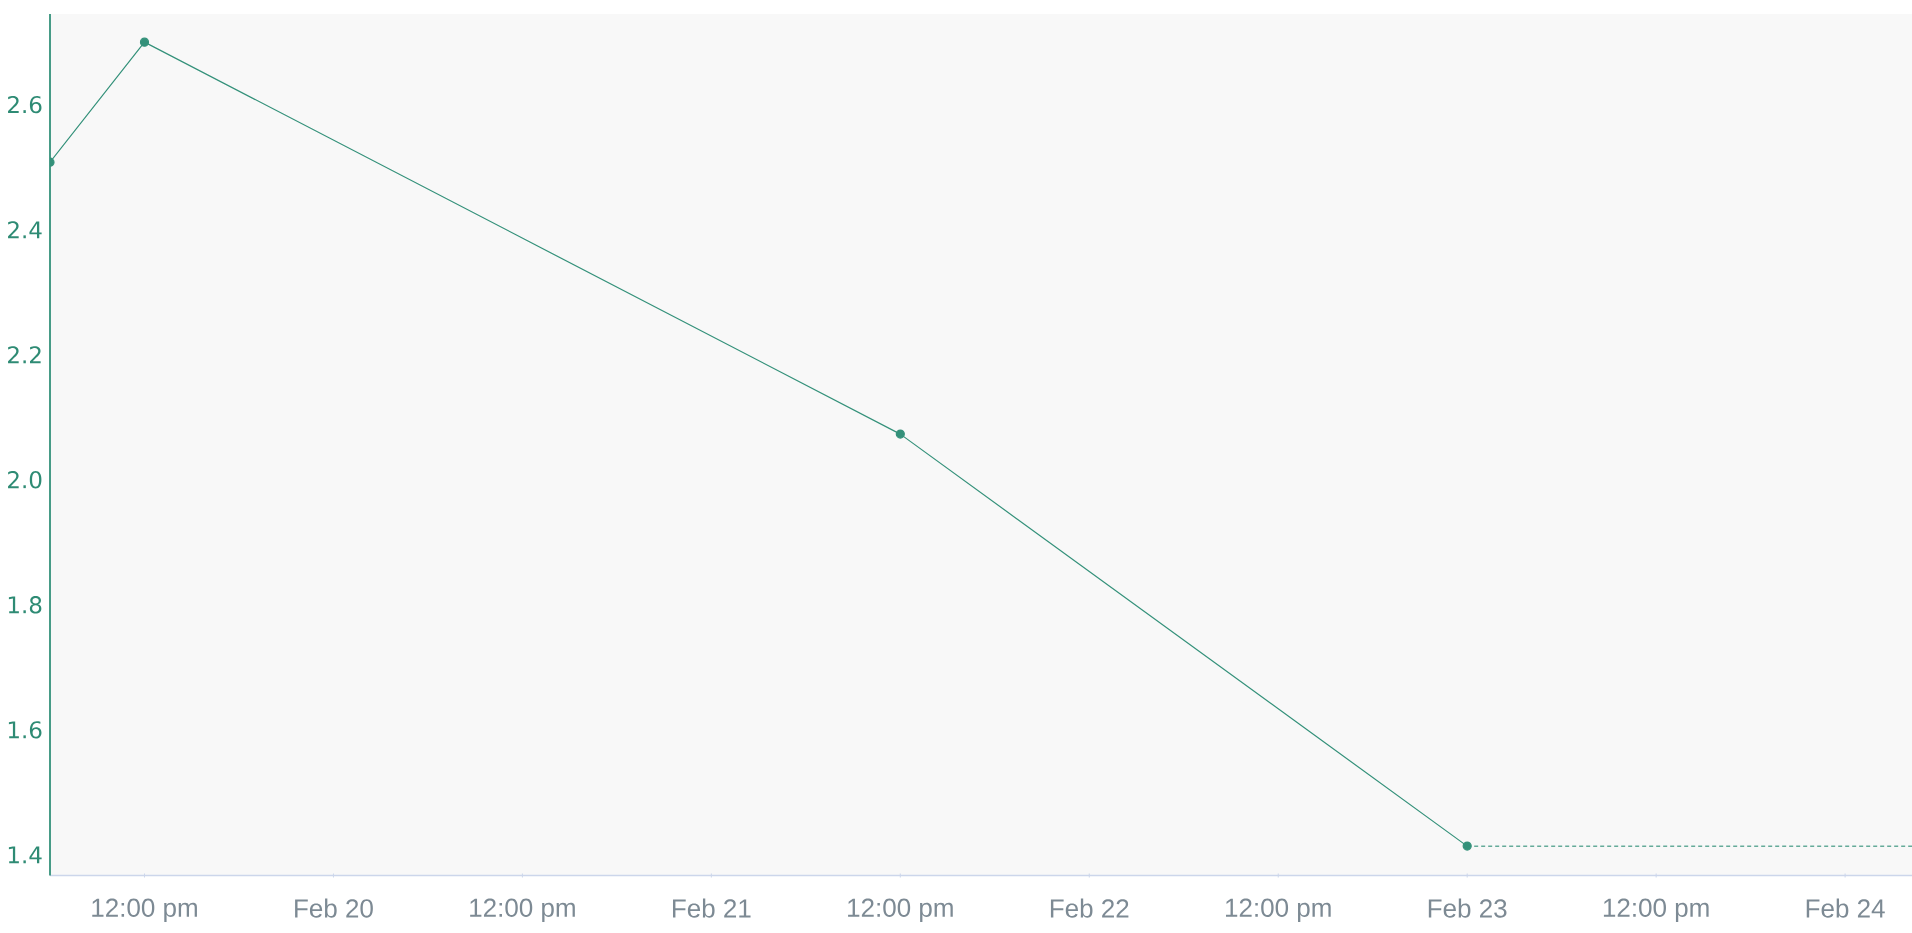 The width and height of the screenshot is (1912, 933). Describe the element at coordinates (1089, 908) in the screenshot. I see `x-tick-label: Feb 22` at that location.